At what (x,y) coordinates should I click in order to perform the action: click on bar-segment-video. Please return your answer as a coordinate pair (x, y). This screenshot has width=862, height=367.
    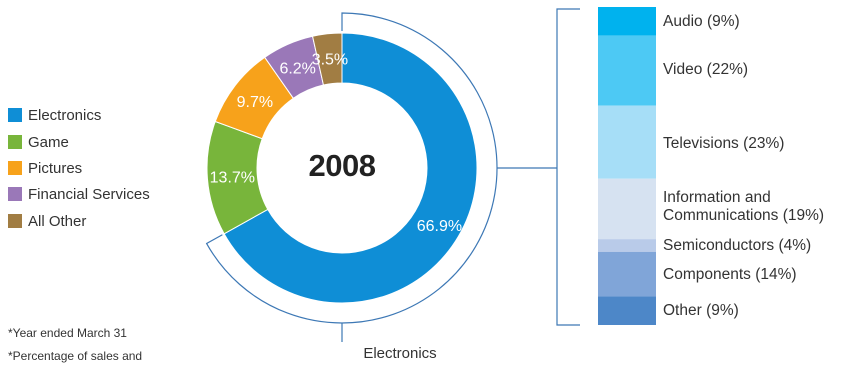
    Looking at the image, I should click on (627, 70).